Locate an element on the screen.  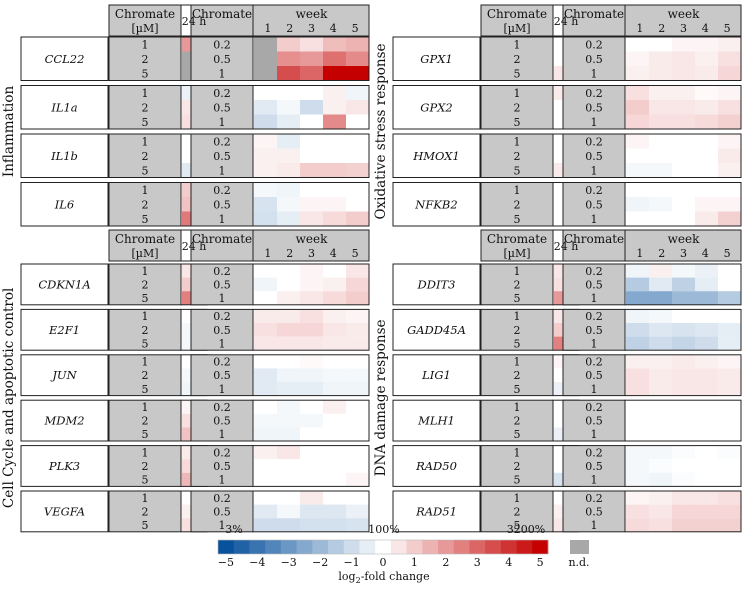
conc-week-label: 0.2 is located at coordinates (222, 271).